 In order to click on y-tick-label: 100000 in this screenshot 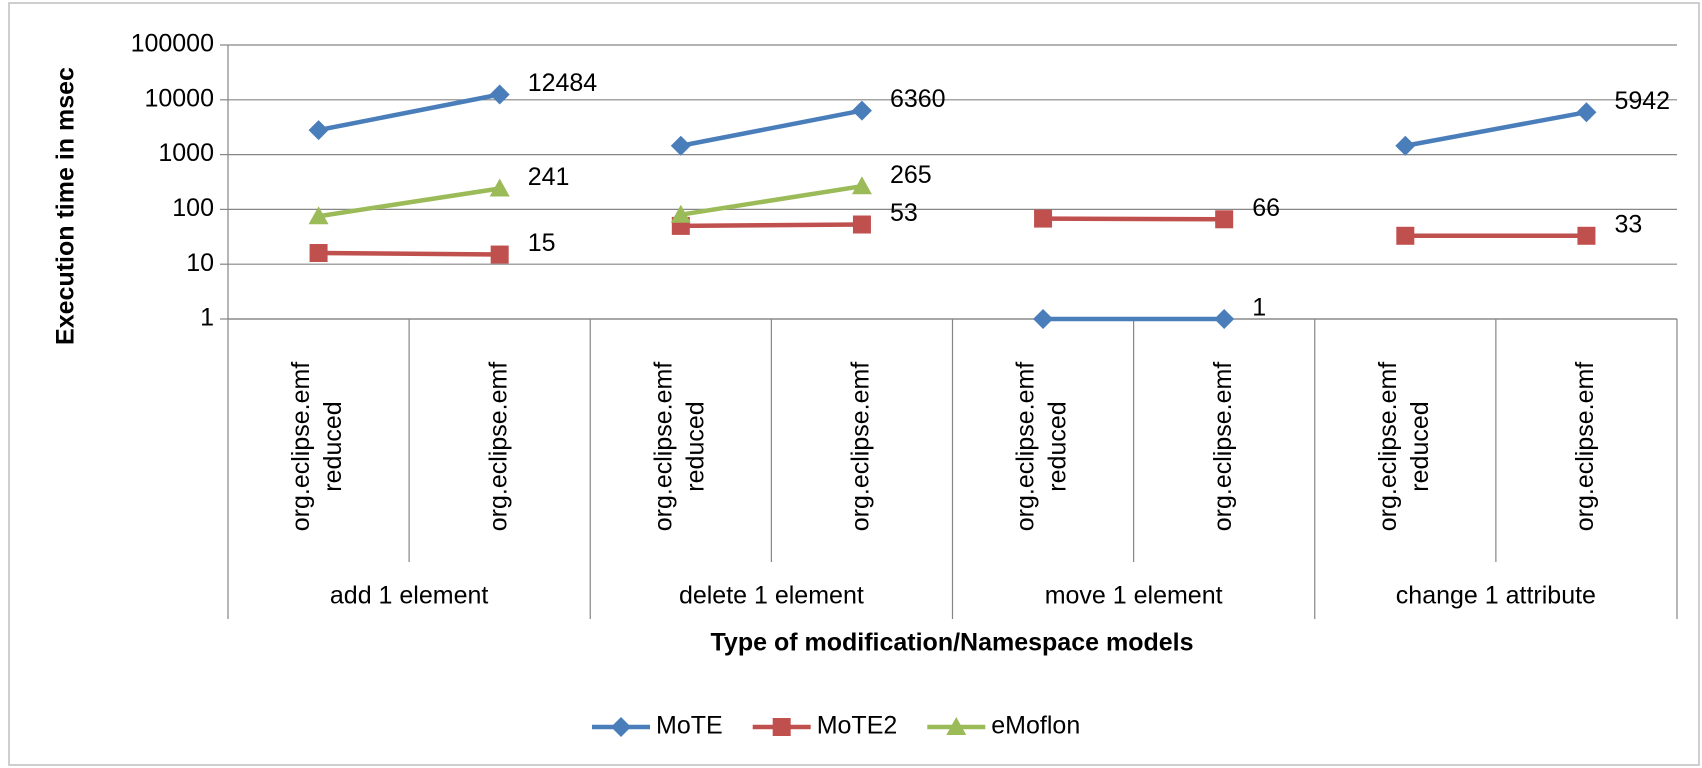, I will do `click(172, 44)`.